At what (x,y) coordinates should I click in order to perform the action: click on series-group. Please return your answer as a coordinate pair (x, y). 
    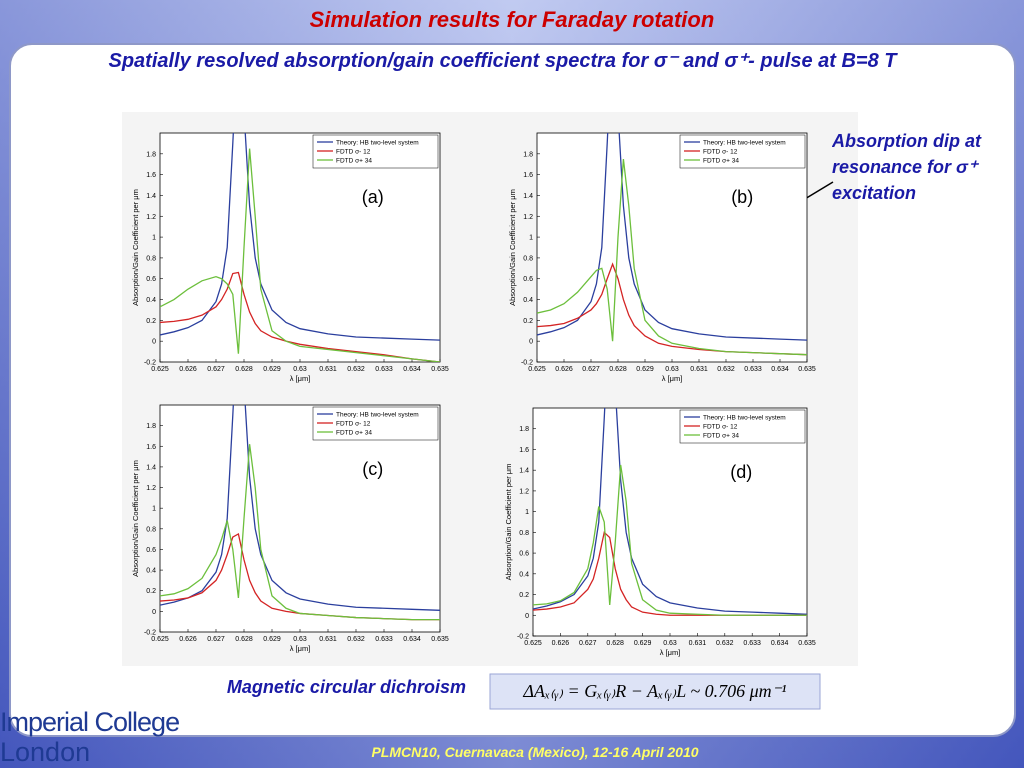
    Looking at the image, I should click on (300, 247).